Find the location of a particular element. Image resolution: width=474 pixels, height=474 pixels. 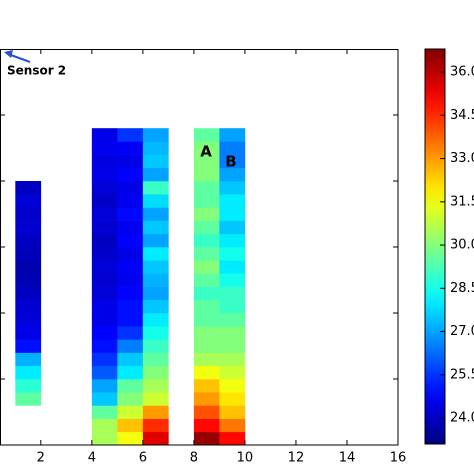

x-tick-label: 10 is located at coordinates (245, 458).